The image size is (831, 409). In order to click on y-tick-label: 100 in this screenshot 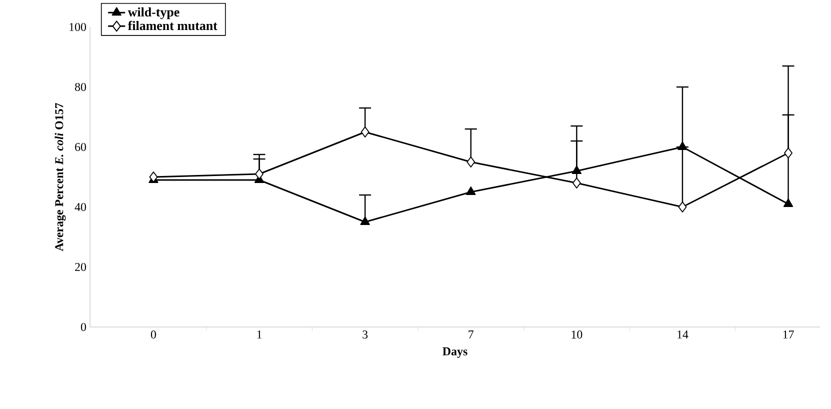, I will do `click(78, 27)`.